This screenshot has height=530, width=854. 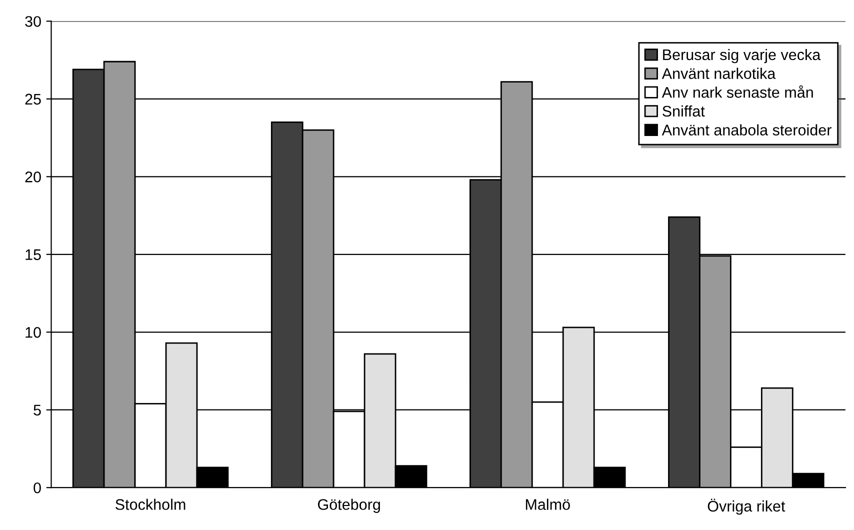 What do you see at coordinates (37, 488) in the screenshot?
I see `y-tick-label: 0` at bounding box center [37, 488].